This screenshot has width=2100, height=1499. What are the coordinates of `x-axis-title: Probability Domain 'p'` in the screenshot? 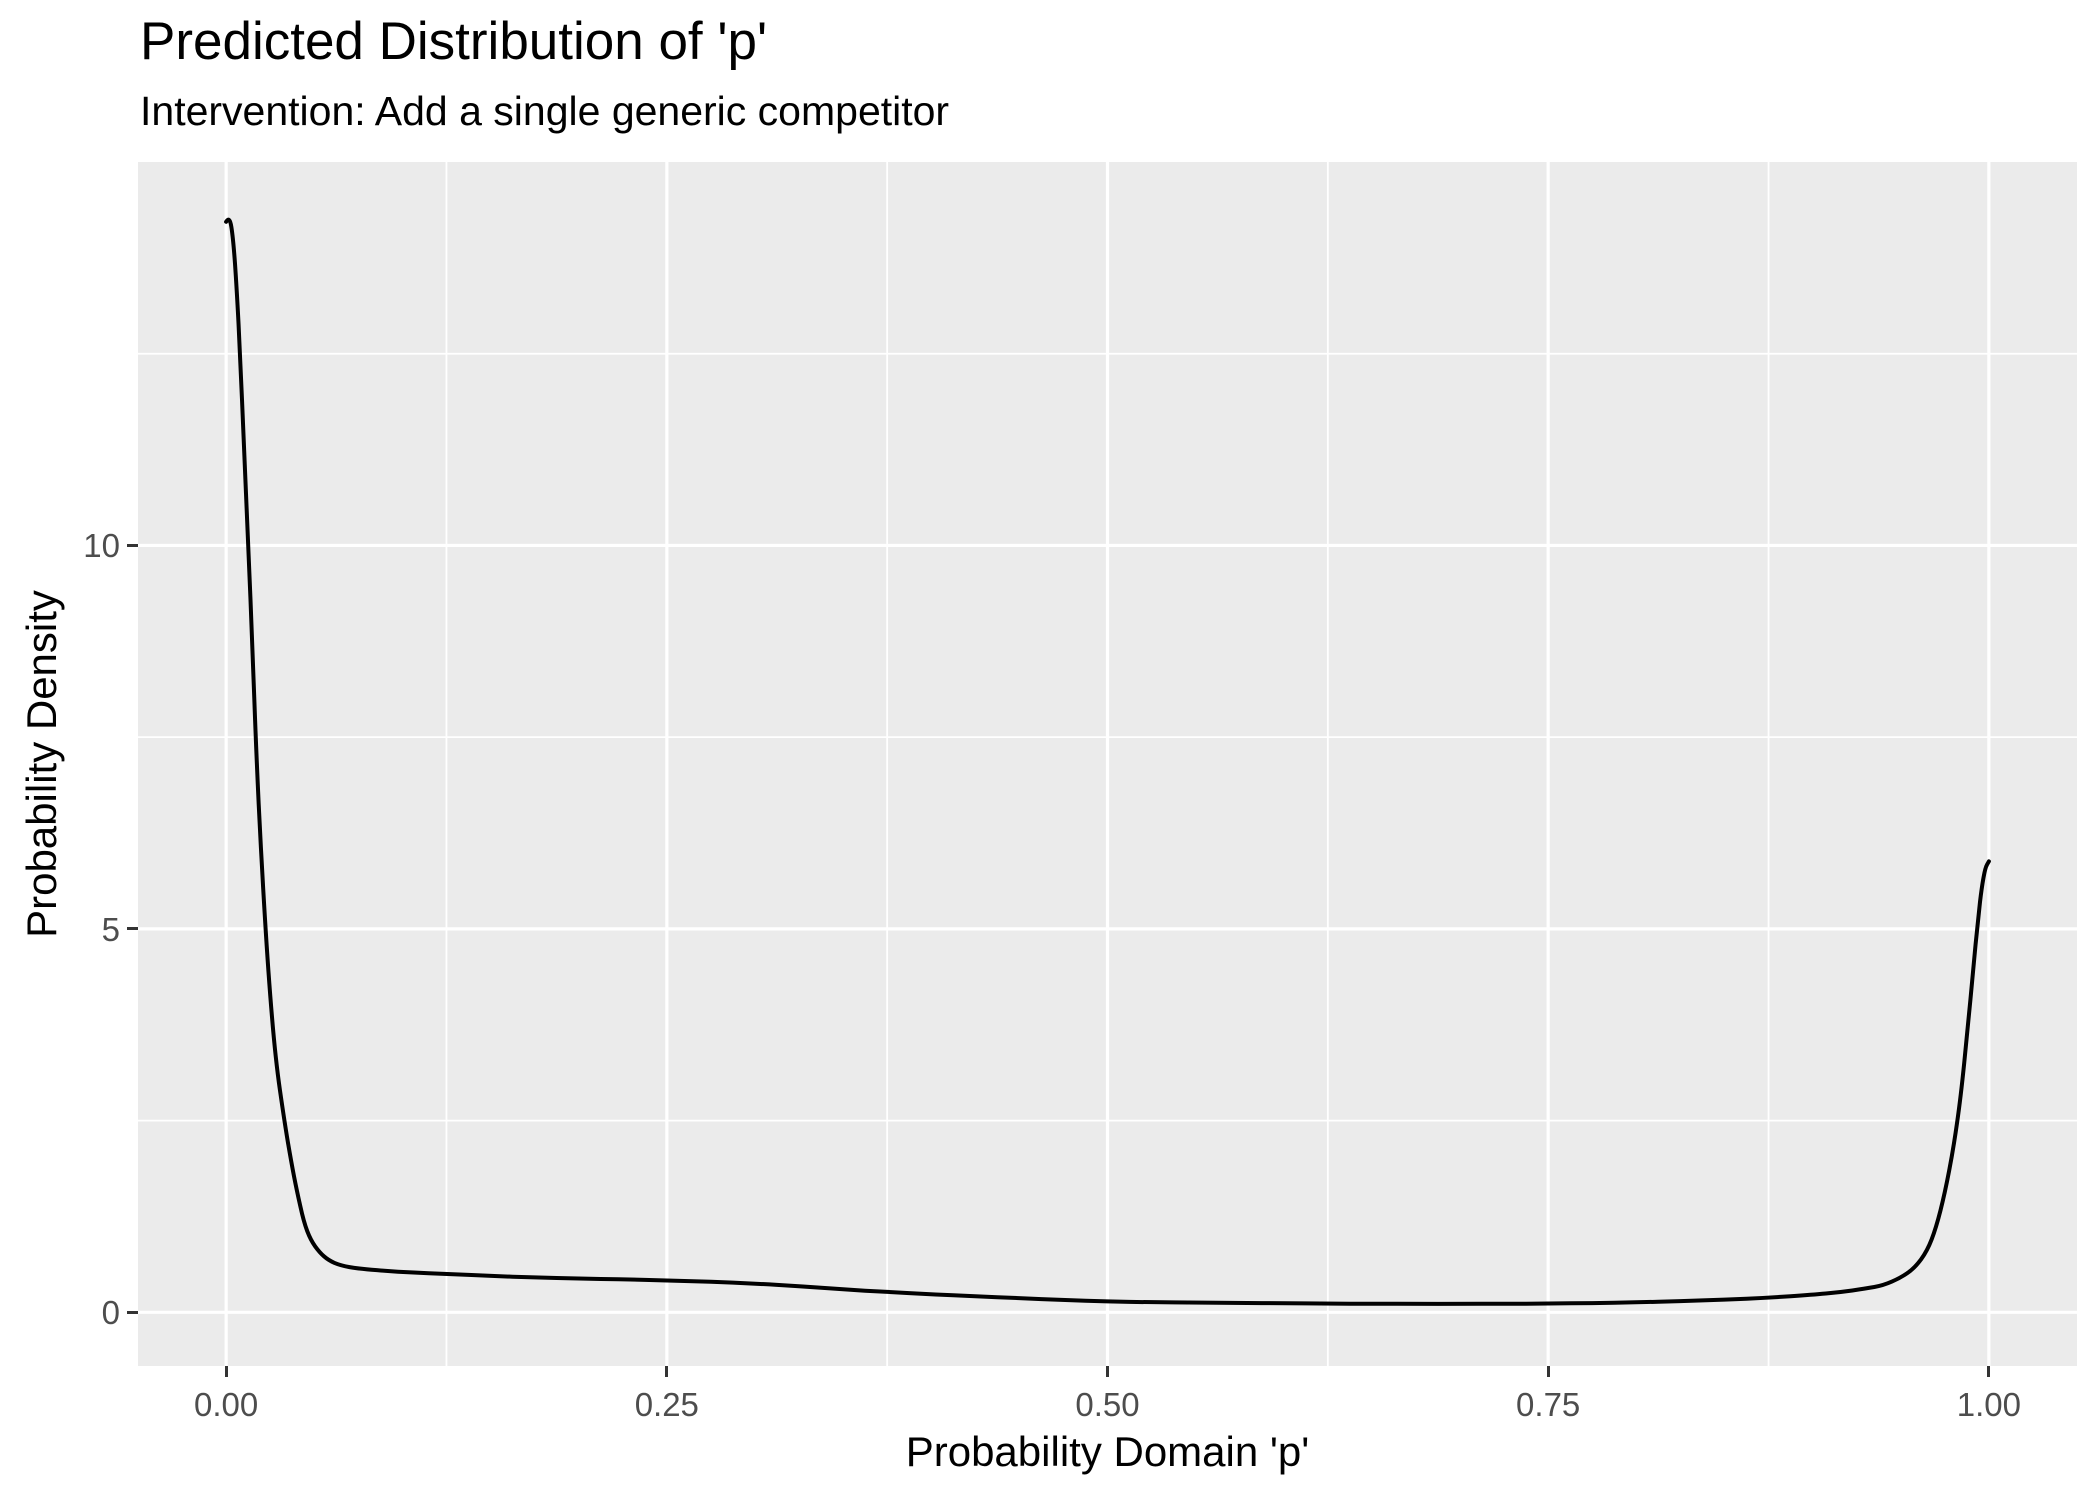 It's located at (1107, 1451).